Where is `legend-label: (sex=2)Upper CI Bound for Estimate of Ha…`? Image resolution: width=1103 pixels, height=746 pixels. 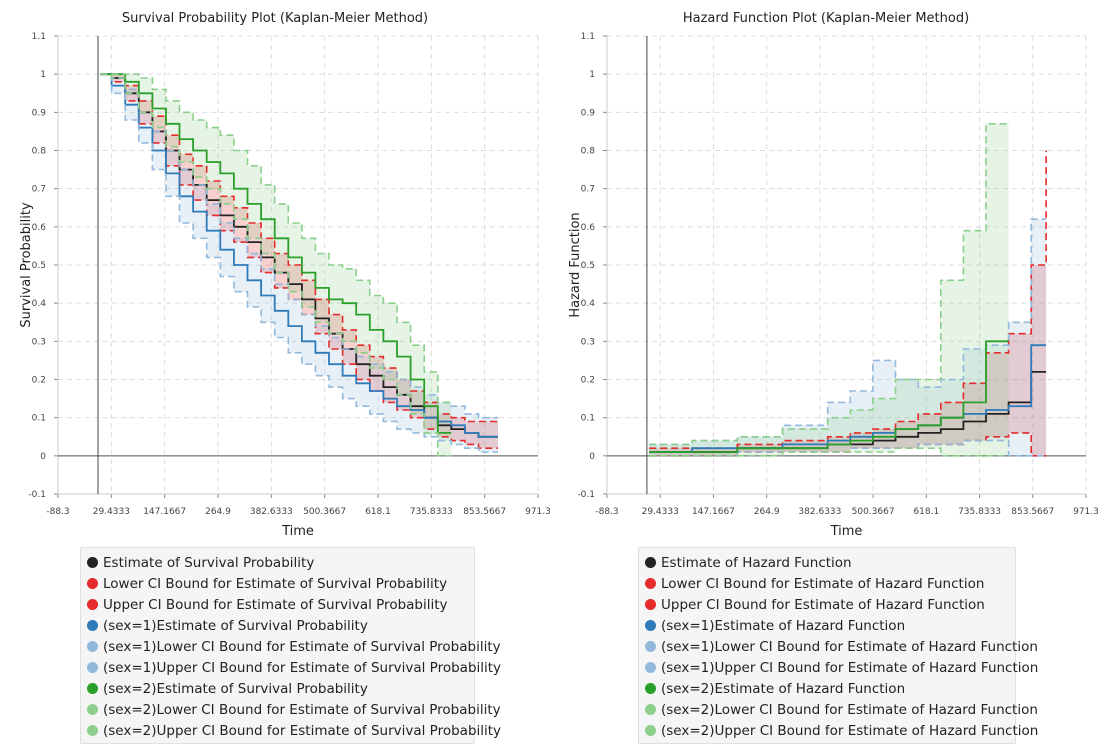
legend-label: (sex=2)Upper CI Bound for Estimate of Ha… is located at coordinates (850, 730).